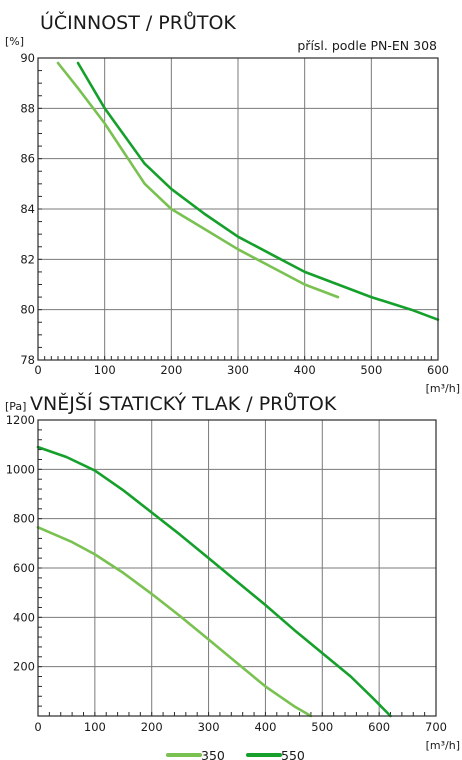 This screenshot has height=760, width=462. I want to click on pressure-x-axis-label: [m³/h], so click(443, 745).